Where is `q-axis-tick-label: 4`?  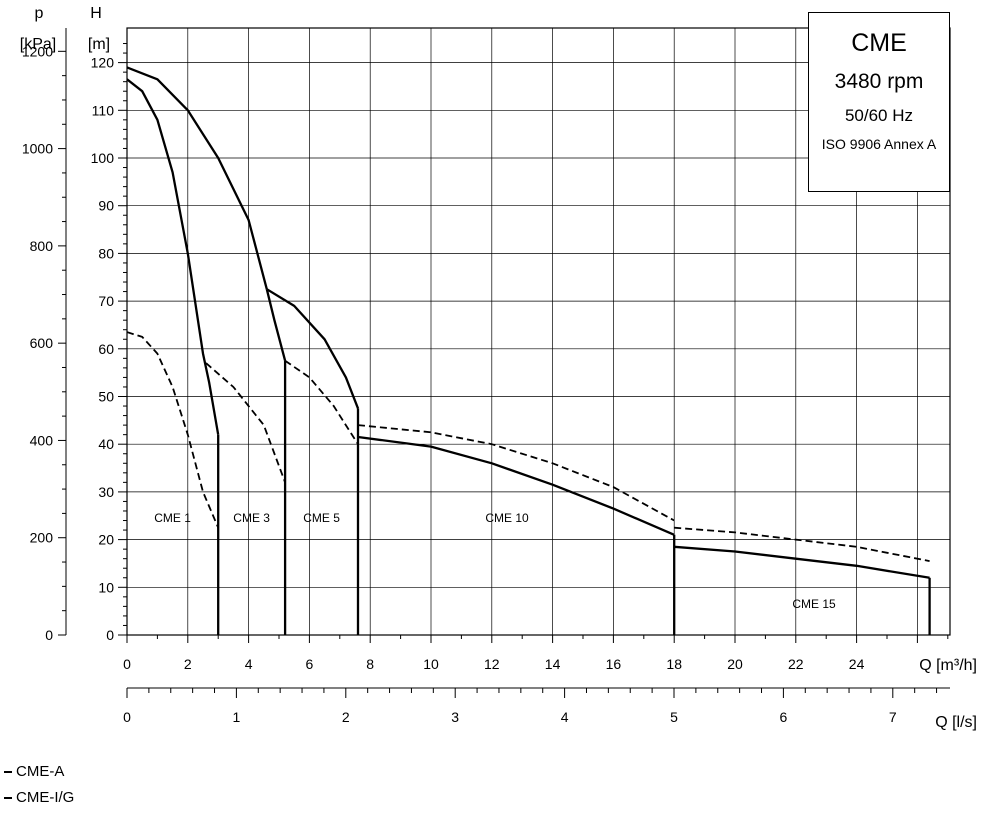 q-axis-tick-label: 4 is located at coordinates (249, 664).